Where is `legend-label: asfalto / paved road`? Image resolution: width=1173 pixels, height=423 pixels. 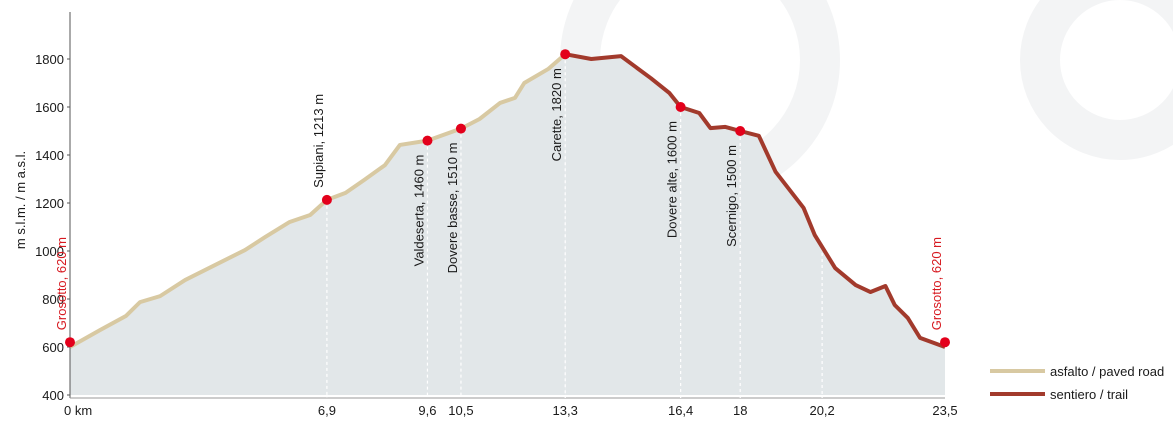 legend-label: asfalto / paved road is located at coordinates (1107, 371).